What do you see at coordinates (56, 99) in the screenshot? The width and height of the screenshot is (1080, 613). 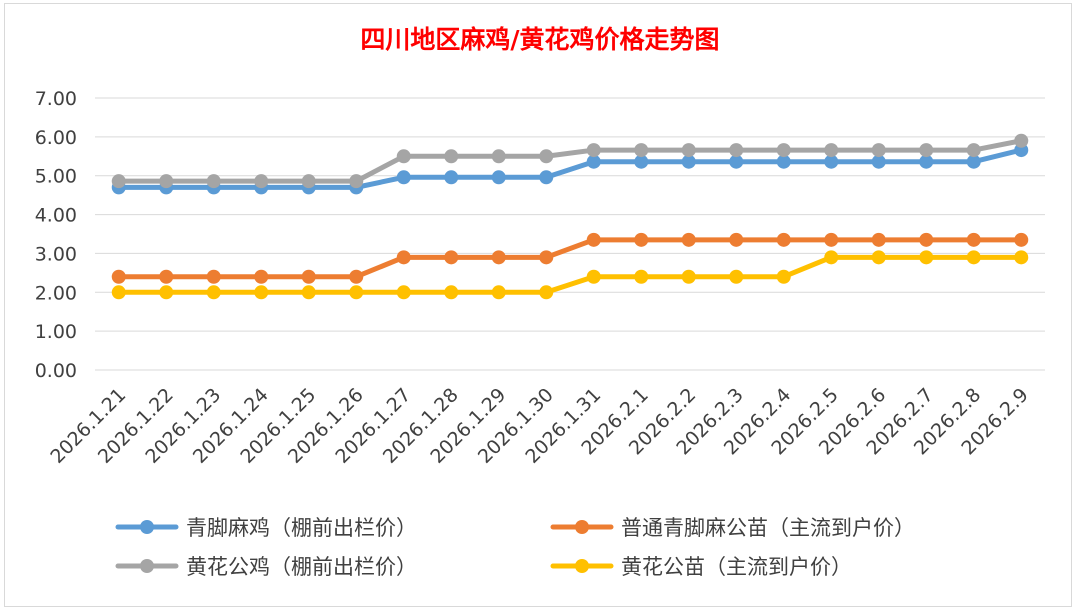 I see `y-tick-label: 7.00` at bounding box center [56, 99].